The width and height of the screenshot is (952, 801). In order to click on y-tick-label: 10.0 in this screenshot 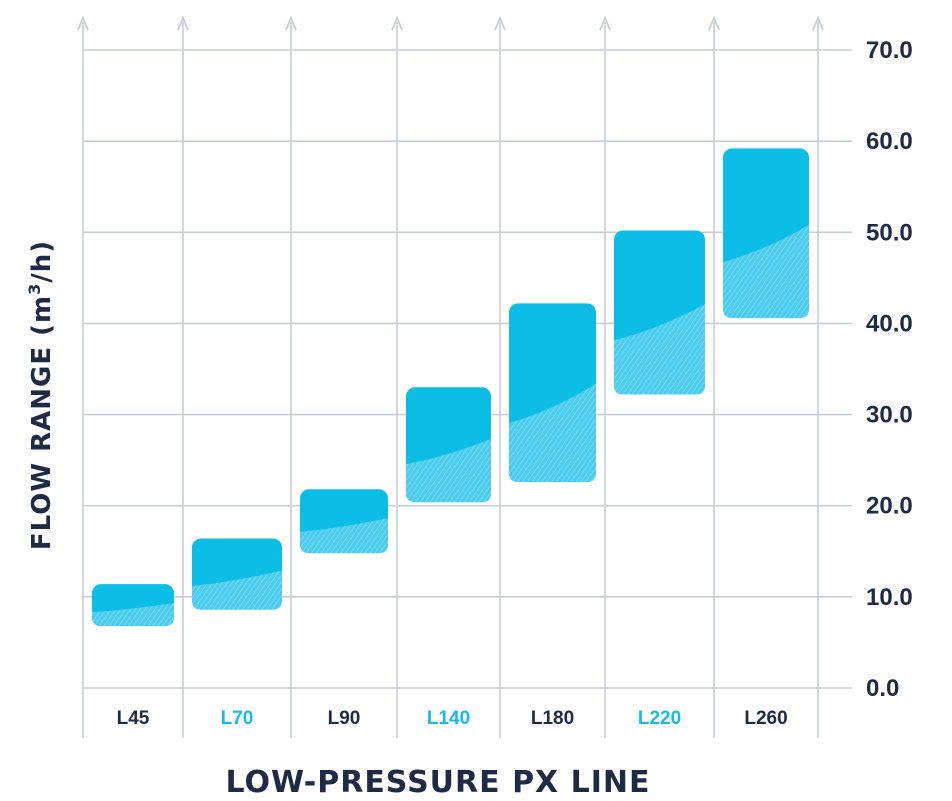, I will do `click(889, 597)`.